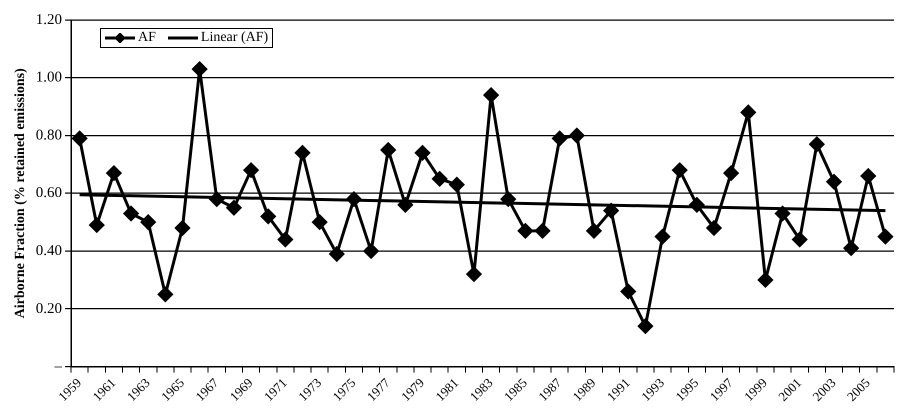 Image resolution: width=911 pixels, height=416 pixels. What do you see at coordinates (234, 38) in the screenshot?
I see `legend-label: Linear (AF)` at bounding box center [234, 38].